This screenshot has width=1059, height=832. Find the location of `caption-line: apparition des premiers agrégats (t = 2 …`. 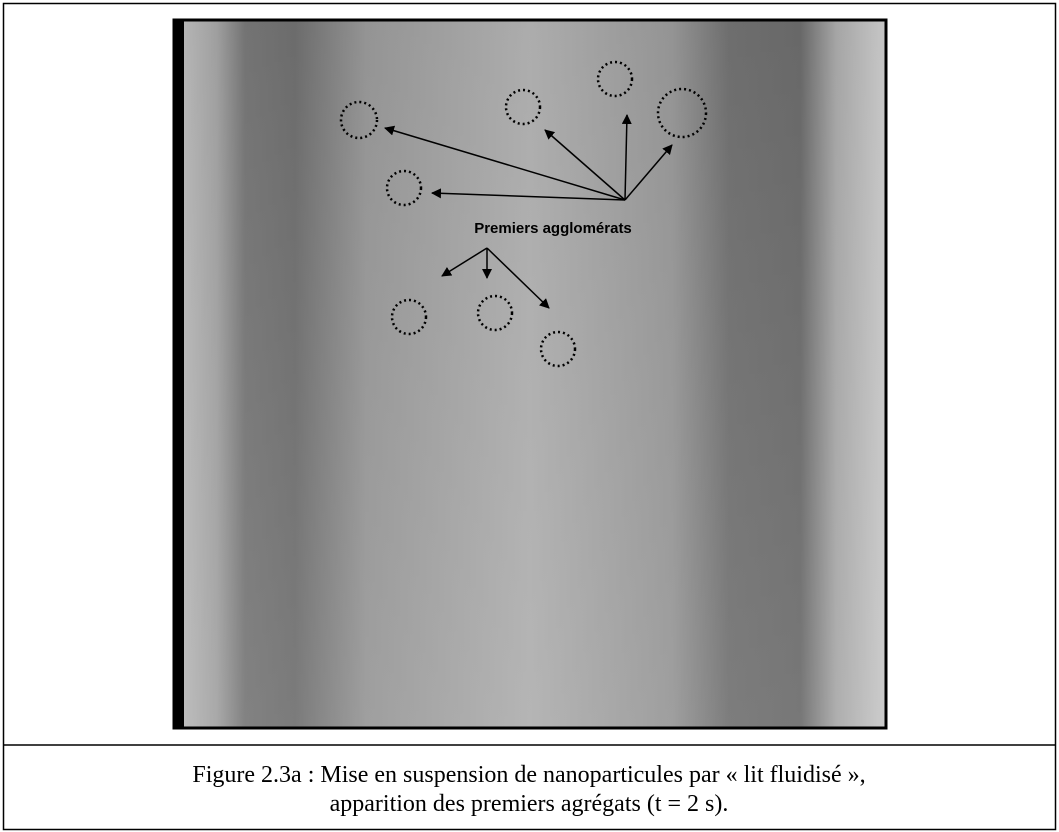

caption-line: apparition des premiers agrégats (t = 2 … is located at coordinates (529, 804).